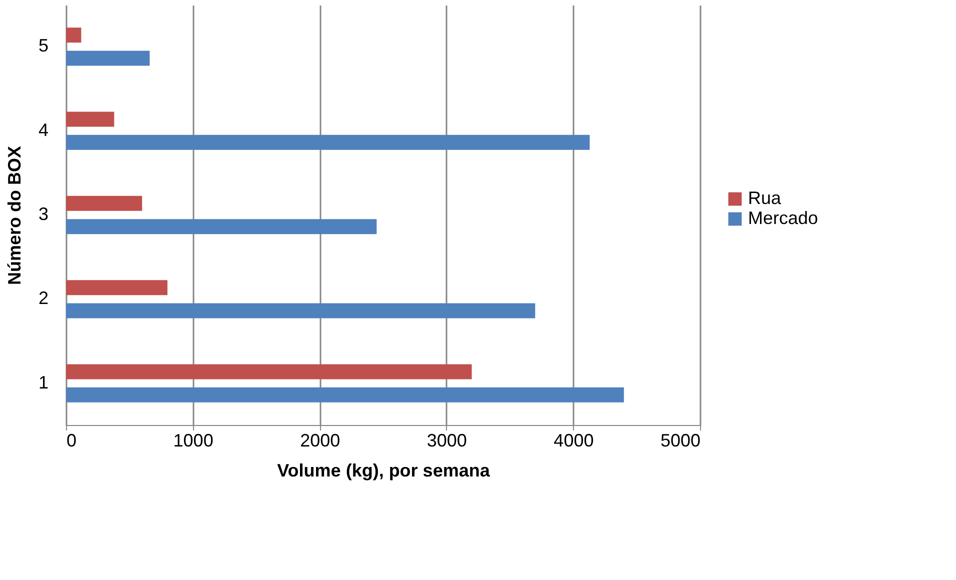  Describe the element at coordinates (680, 440) in the screenshot. I see `x-tick-label: 5000` at that location.